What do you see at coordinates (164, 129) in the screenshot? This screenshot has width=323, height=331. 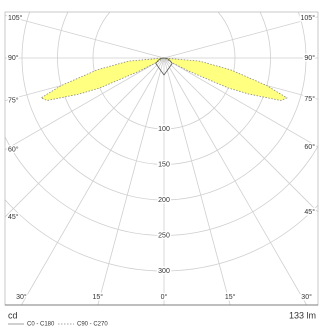 I see `r-tick-label: 100` at bounding box center [164, 129].